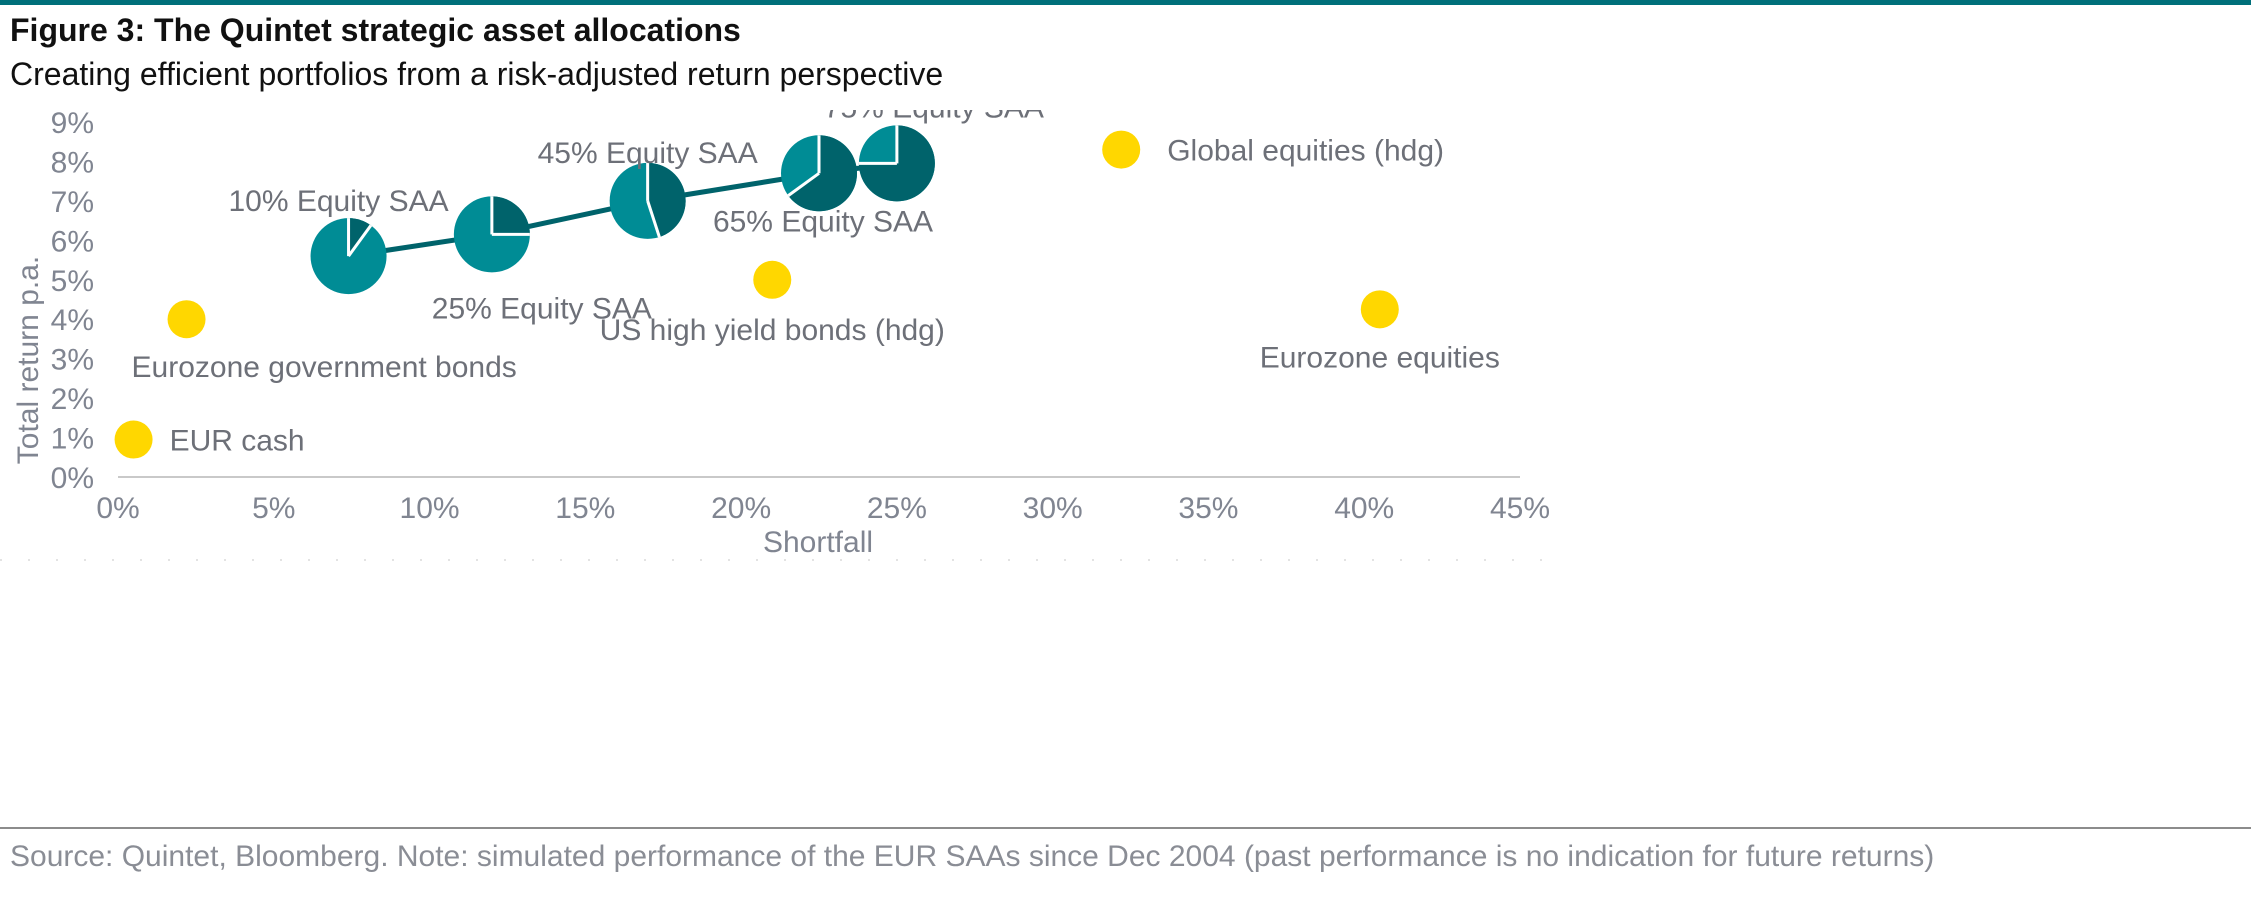  Describe the element at coordinates (72, 281) in the screenshot. I see `y-tick-label: 5%` at that location.